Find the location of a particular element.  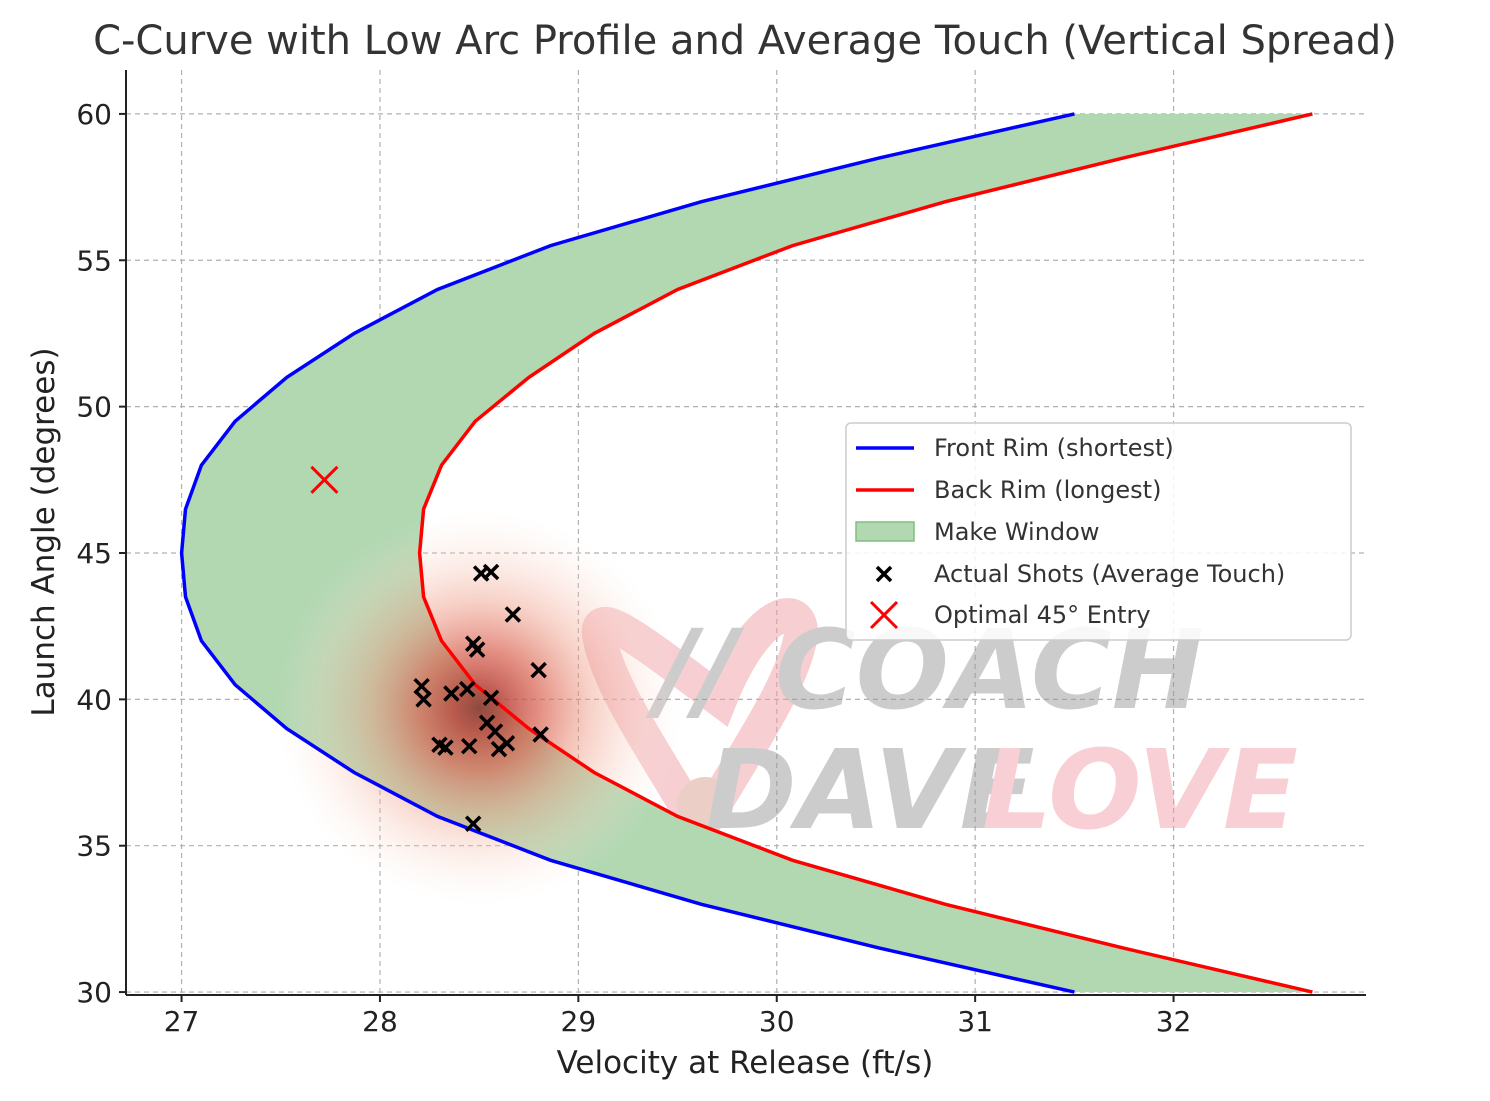

legend-shots-label: Actual Shots (Average Touch) is located at coordinates (1109, 574).